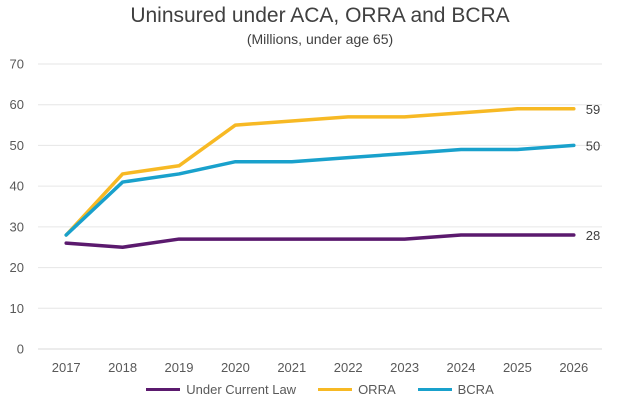  I want to click on legend-item: ORRA, so click(357, 389).